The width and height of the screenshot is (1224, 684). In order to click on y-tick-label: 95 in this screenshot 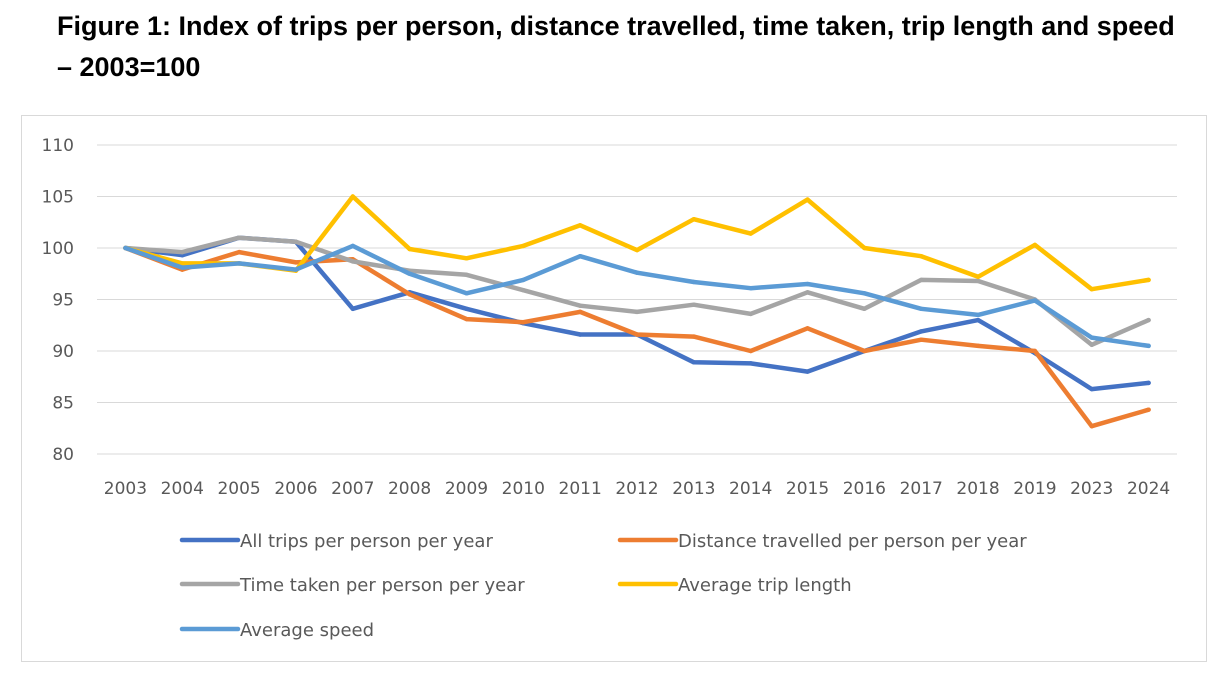, I will do `click(63, 301)`.